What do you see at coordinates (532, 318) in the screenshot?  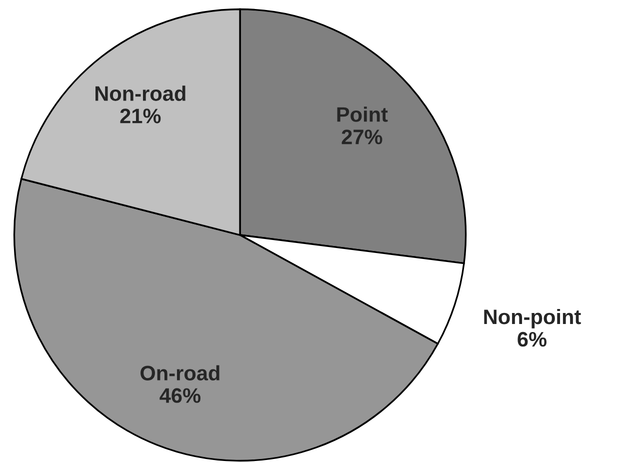 I see `slice-label: Non-point` at bounding box center [532, 318].